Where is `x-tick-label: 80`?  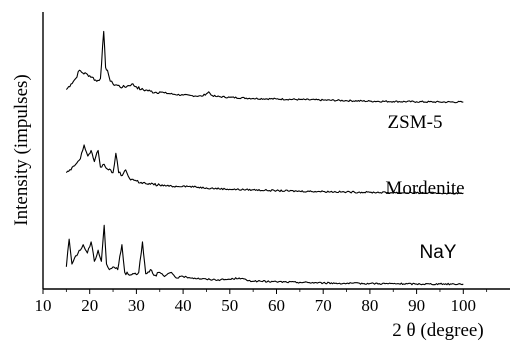 x-tick-label: 80 is located at coordinates (369, 305).